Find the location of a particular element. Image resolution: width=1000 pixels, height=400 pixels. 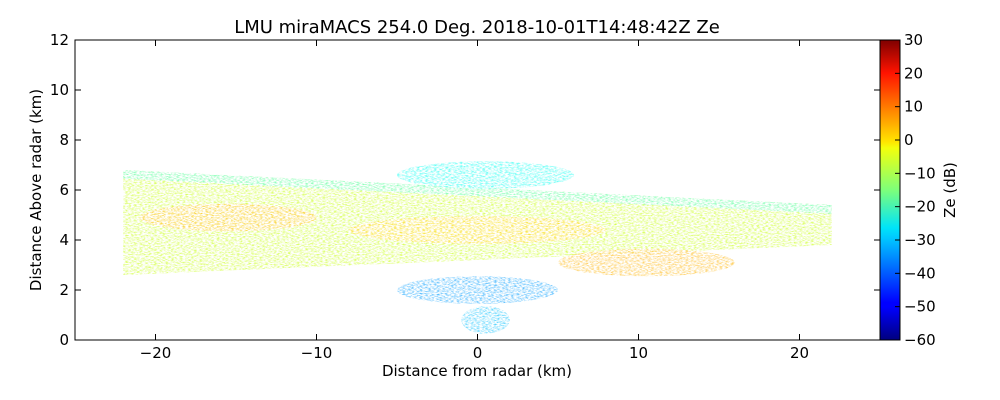

colorbar-tick-label: 30 is located at coordinates (913, 40).